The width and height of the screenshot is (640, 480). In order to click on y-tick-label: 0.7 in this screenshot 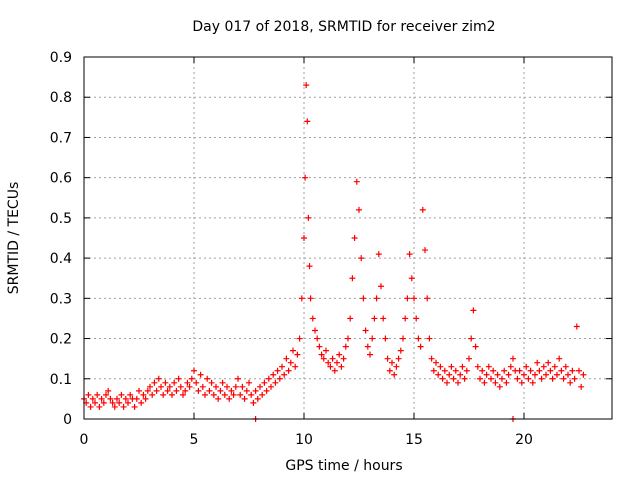, I will do `click(61, 138)`.